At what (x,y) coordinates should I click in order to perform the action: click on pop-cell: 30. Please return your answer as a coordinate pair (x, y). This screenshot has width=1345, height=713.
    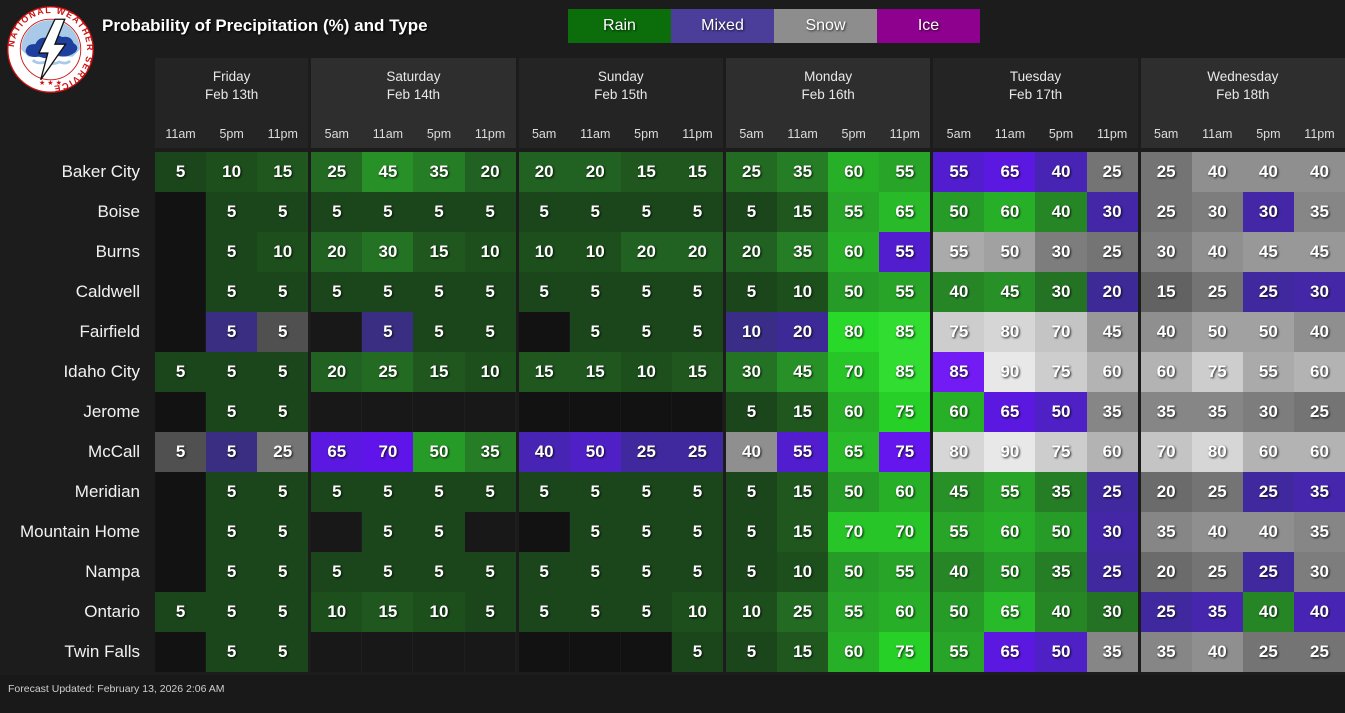
    Looking at the image, I should click on (388, 252).